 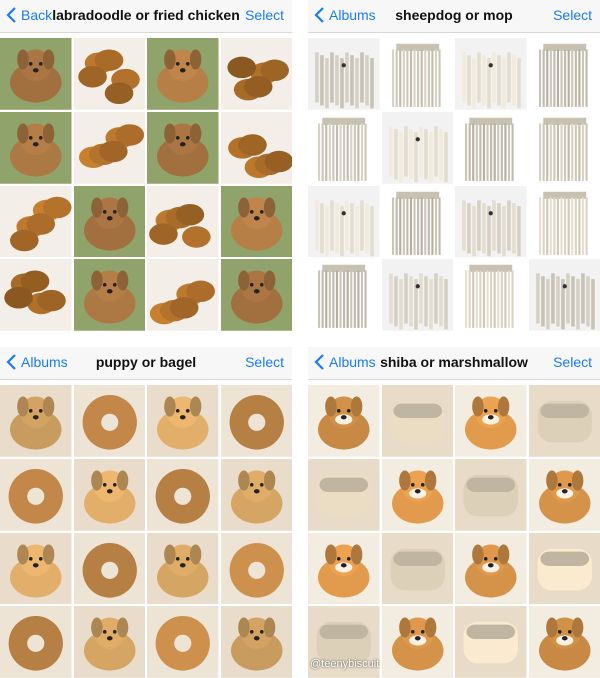 I want to click on back-button: Back, so click(x=29, y=15).